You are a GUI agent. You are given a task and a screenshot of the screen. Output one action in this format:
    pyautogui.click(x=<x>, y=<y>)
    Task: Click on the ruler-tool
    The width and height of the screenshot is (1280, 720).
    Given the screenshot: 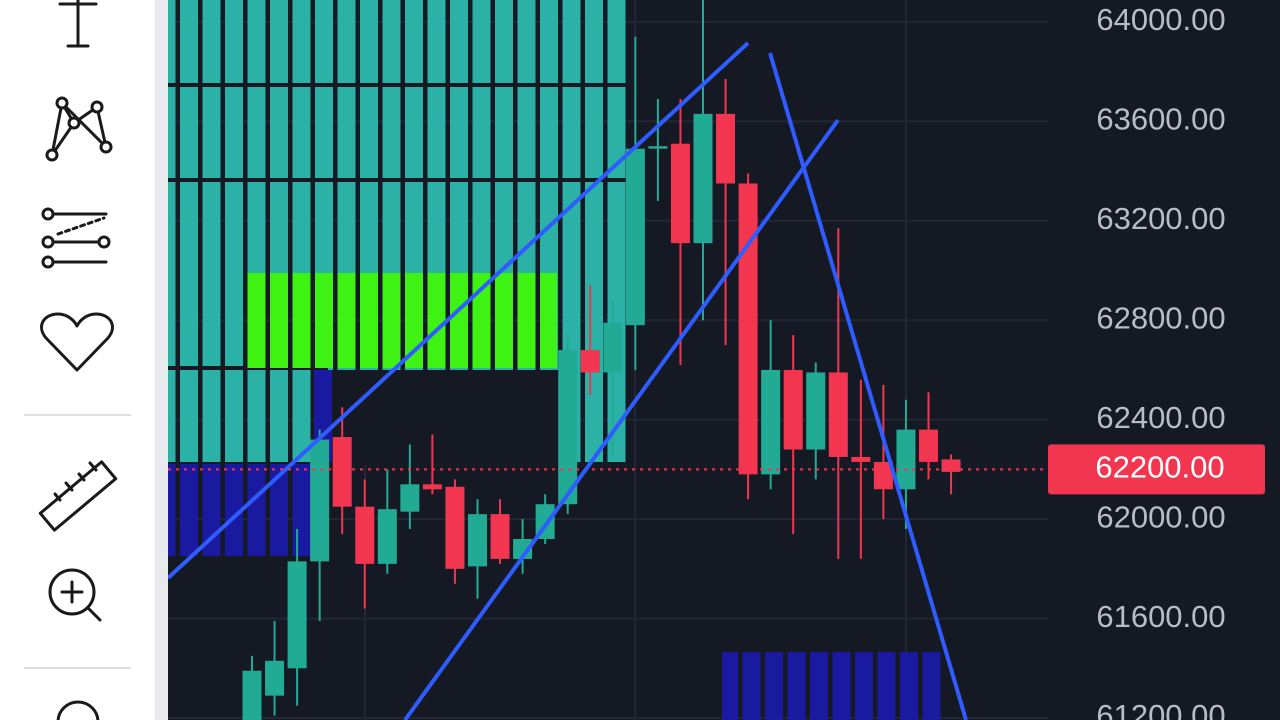 What is the action you would take?
    pyautogui.click(x=78, y=496)
    